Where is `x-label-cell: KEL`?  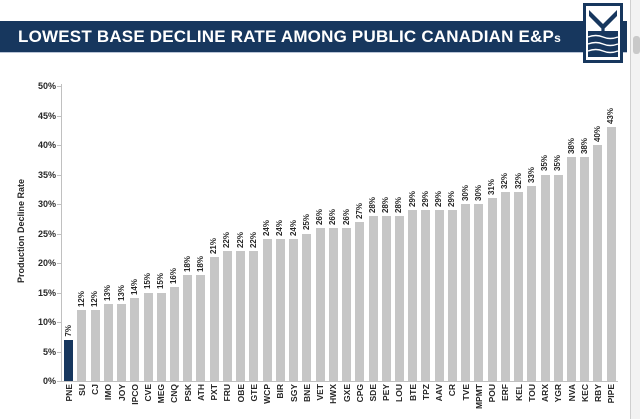
x-label-cell: KEL is located at coordinates (518, 401).